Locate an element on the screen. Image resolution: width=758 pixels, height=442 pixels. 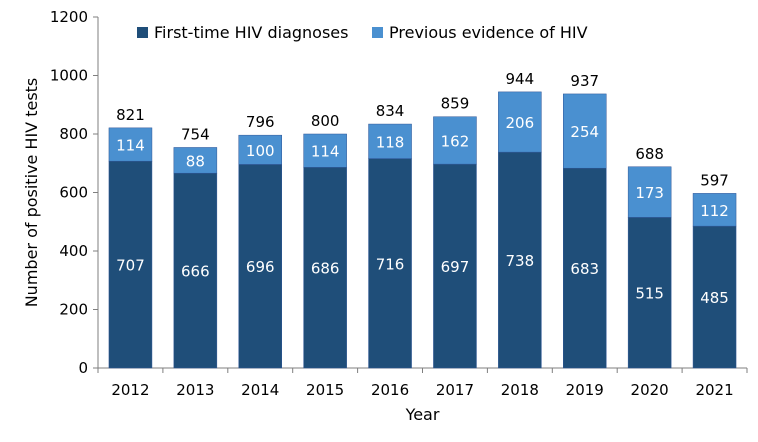
bar-first-time-2014 is located at coordinates (260, 266).